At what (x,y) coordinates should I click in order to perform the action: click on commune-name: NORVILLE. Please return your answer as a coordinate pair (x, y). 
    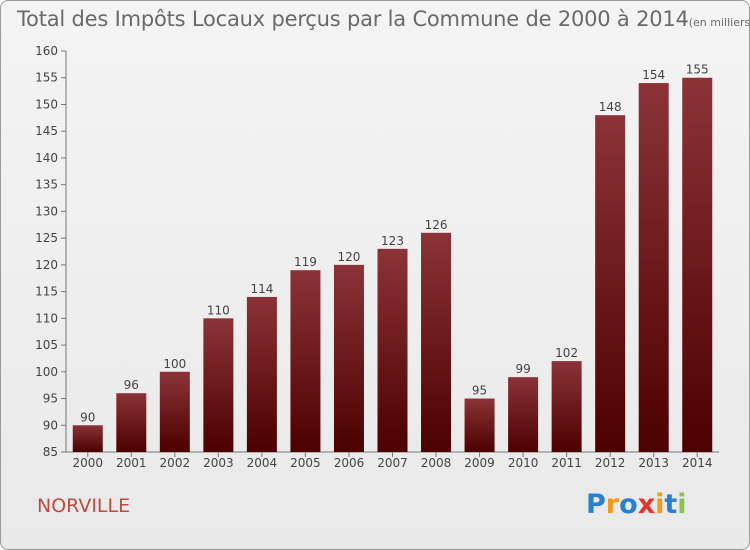
    Looking at the image, I should click on (84, 506).